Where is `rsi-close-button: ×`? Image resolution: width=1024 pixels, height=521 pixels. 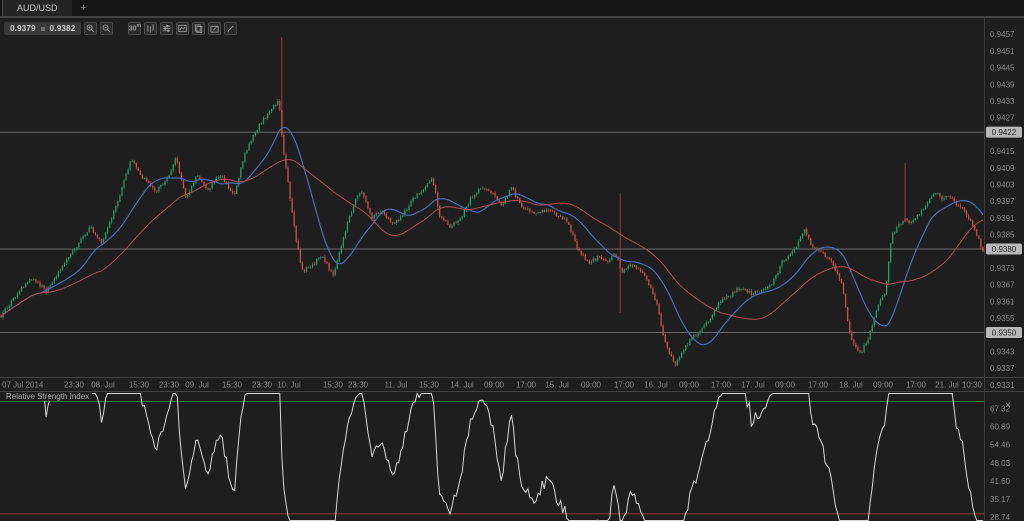 rsi-close-button: × is located at coordinates (1008, 405).